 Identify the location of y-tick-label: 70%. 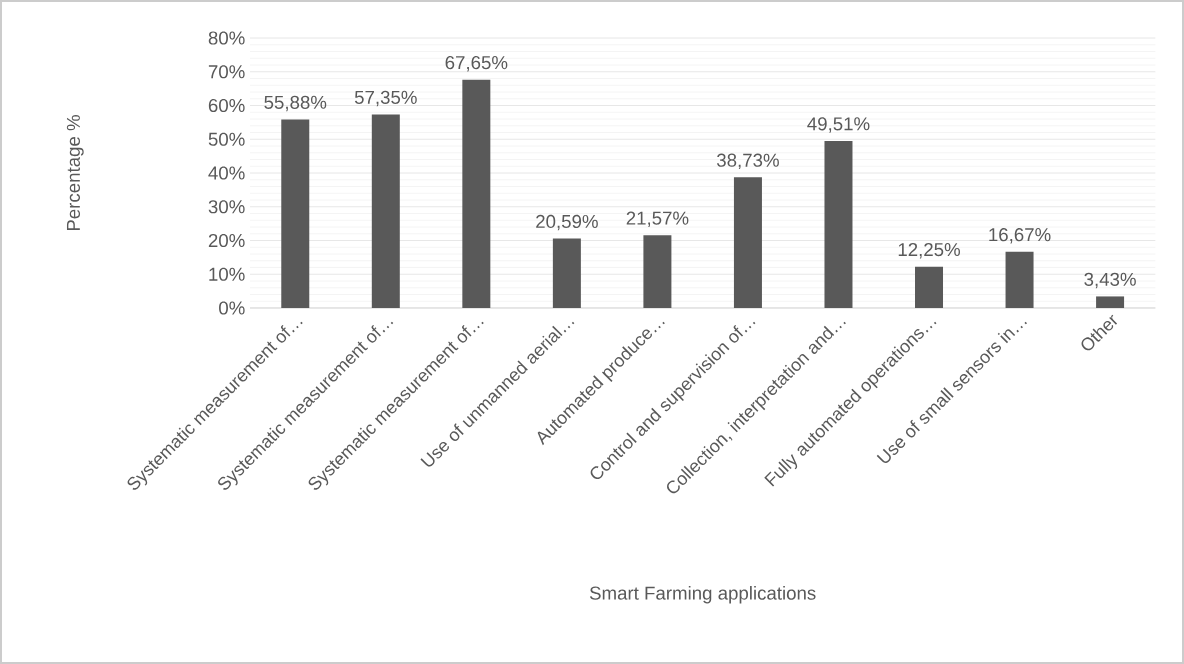
(226, 72).